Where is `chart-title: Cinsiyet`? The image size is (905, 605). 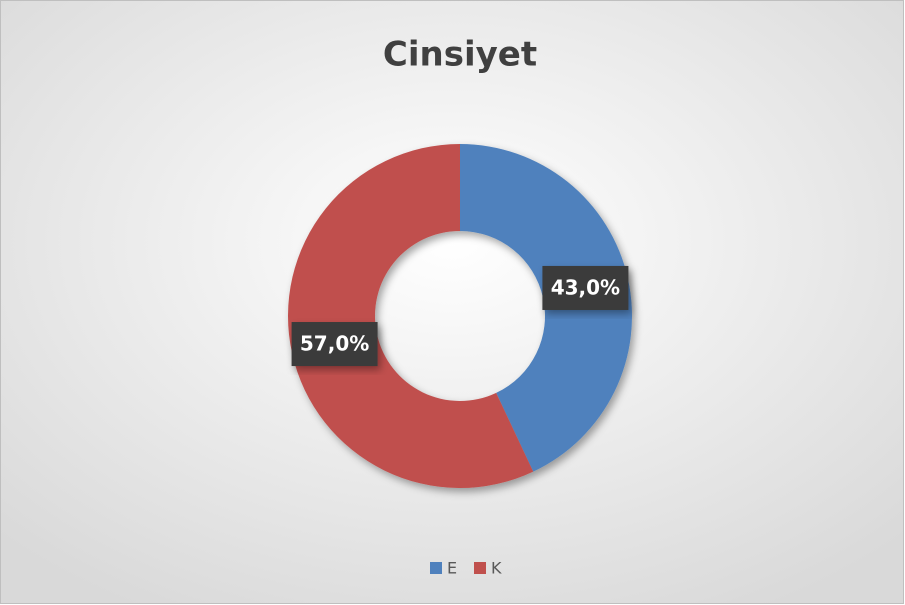 chart-title: Cinsiyet is located at coordinates (460, 55).